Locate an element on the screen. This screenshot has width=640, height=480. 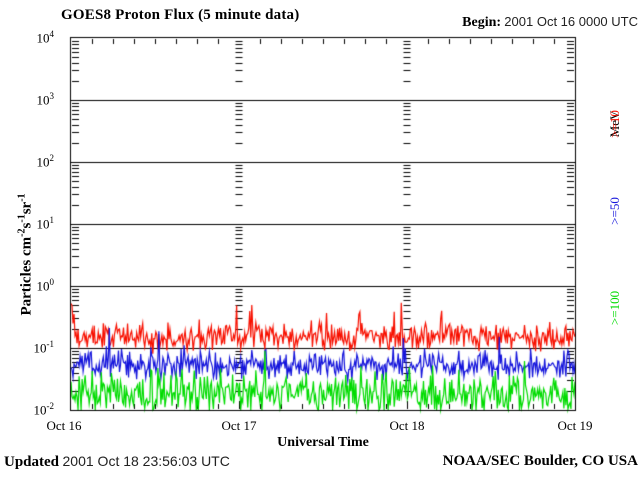
y-tick-label-1e-1: 10⁻¹ is located at coordinates (44, 347).